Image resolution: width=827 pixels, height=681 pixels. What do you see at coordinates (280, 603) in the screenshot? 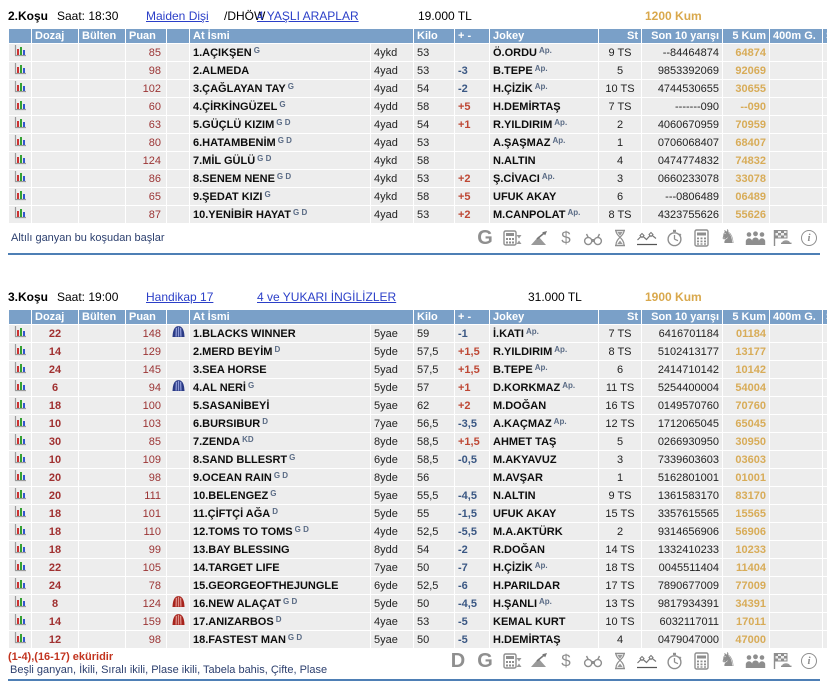
I see `horse-name: 16.NEW ALAÇAT G D` at bounding box center [280, 603].